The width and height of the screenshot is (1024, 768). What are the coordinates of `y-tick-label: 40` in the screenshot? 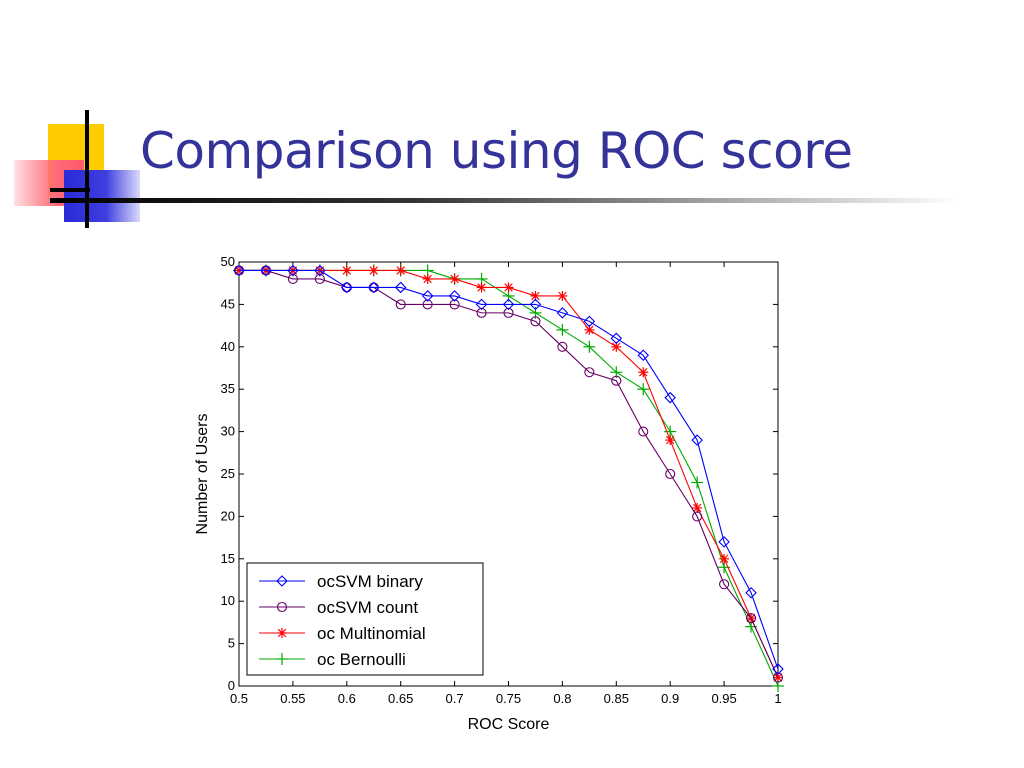 It's located at (228, 346).